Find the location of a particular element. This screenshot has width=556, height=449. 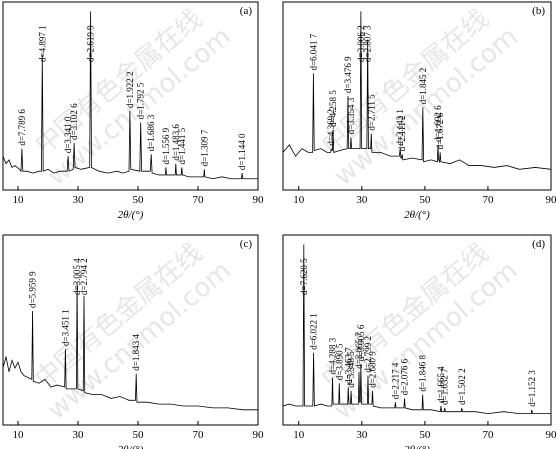

peak-annotation: d=1.922 2 is located at coordinates (130, 89).